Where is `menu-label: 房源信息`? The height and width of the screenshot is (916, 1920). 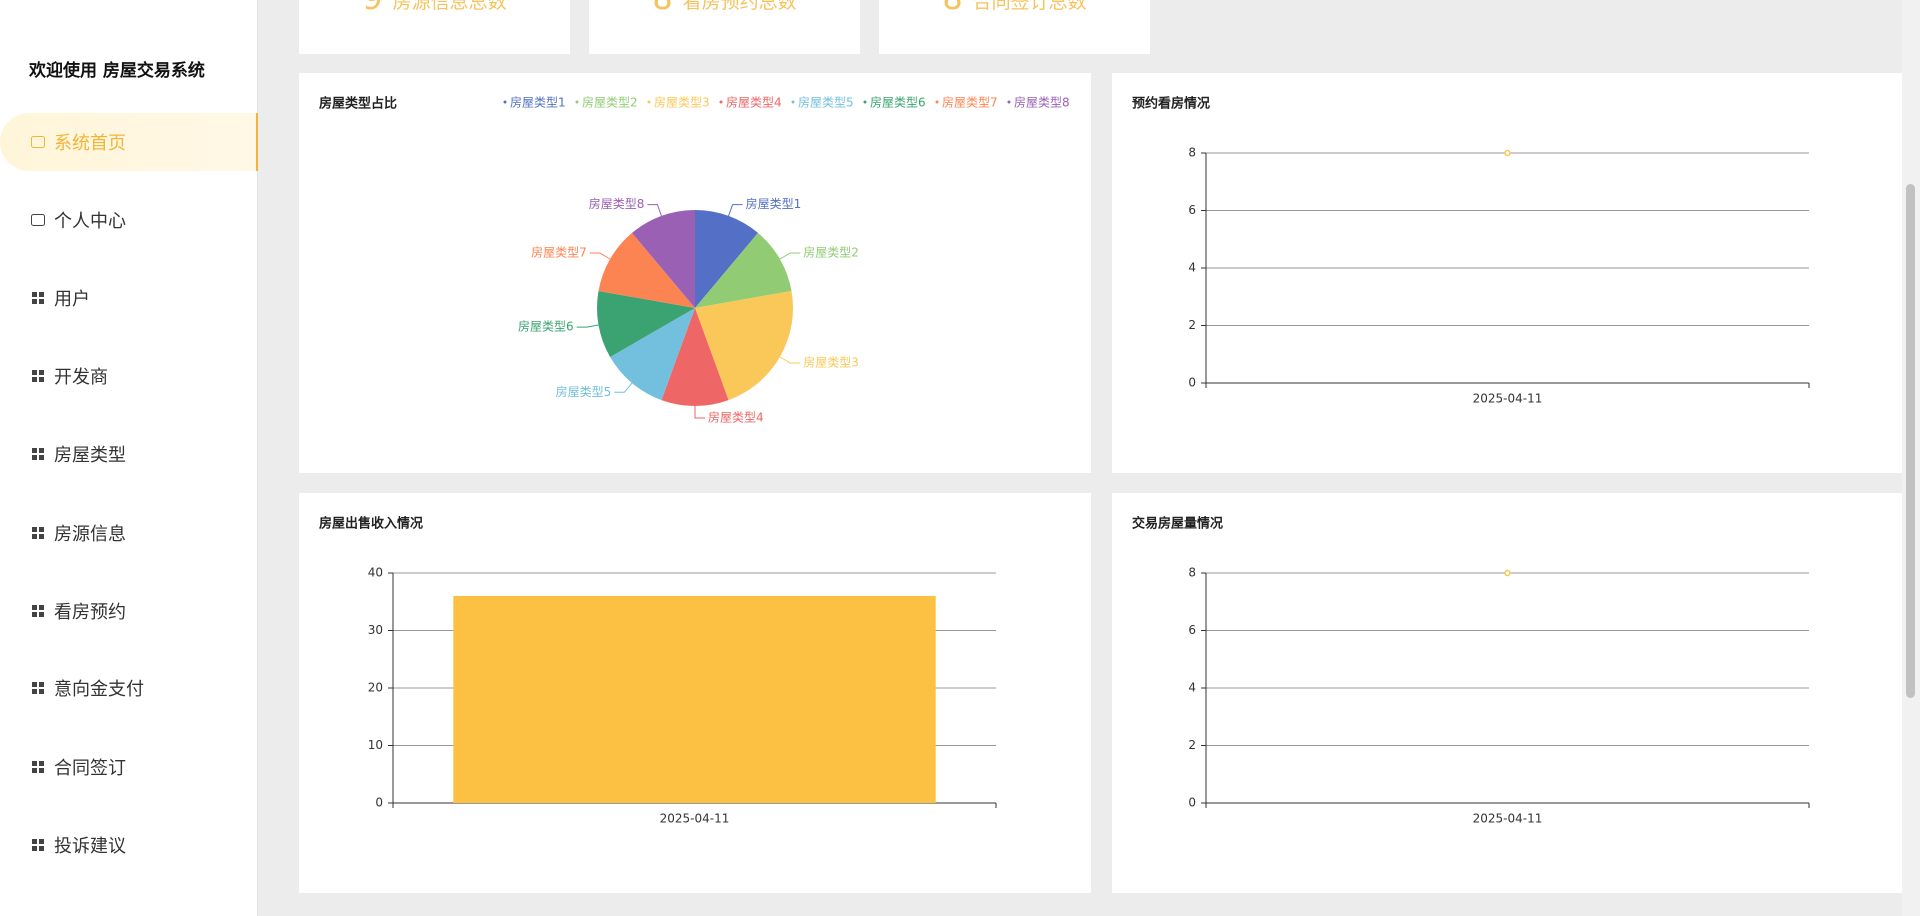 menu-label: 房源信息 is located at coordinates (90, 534).